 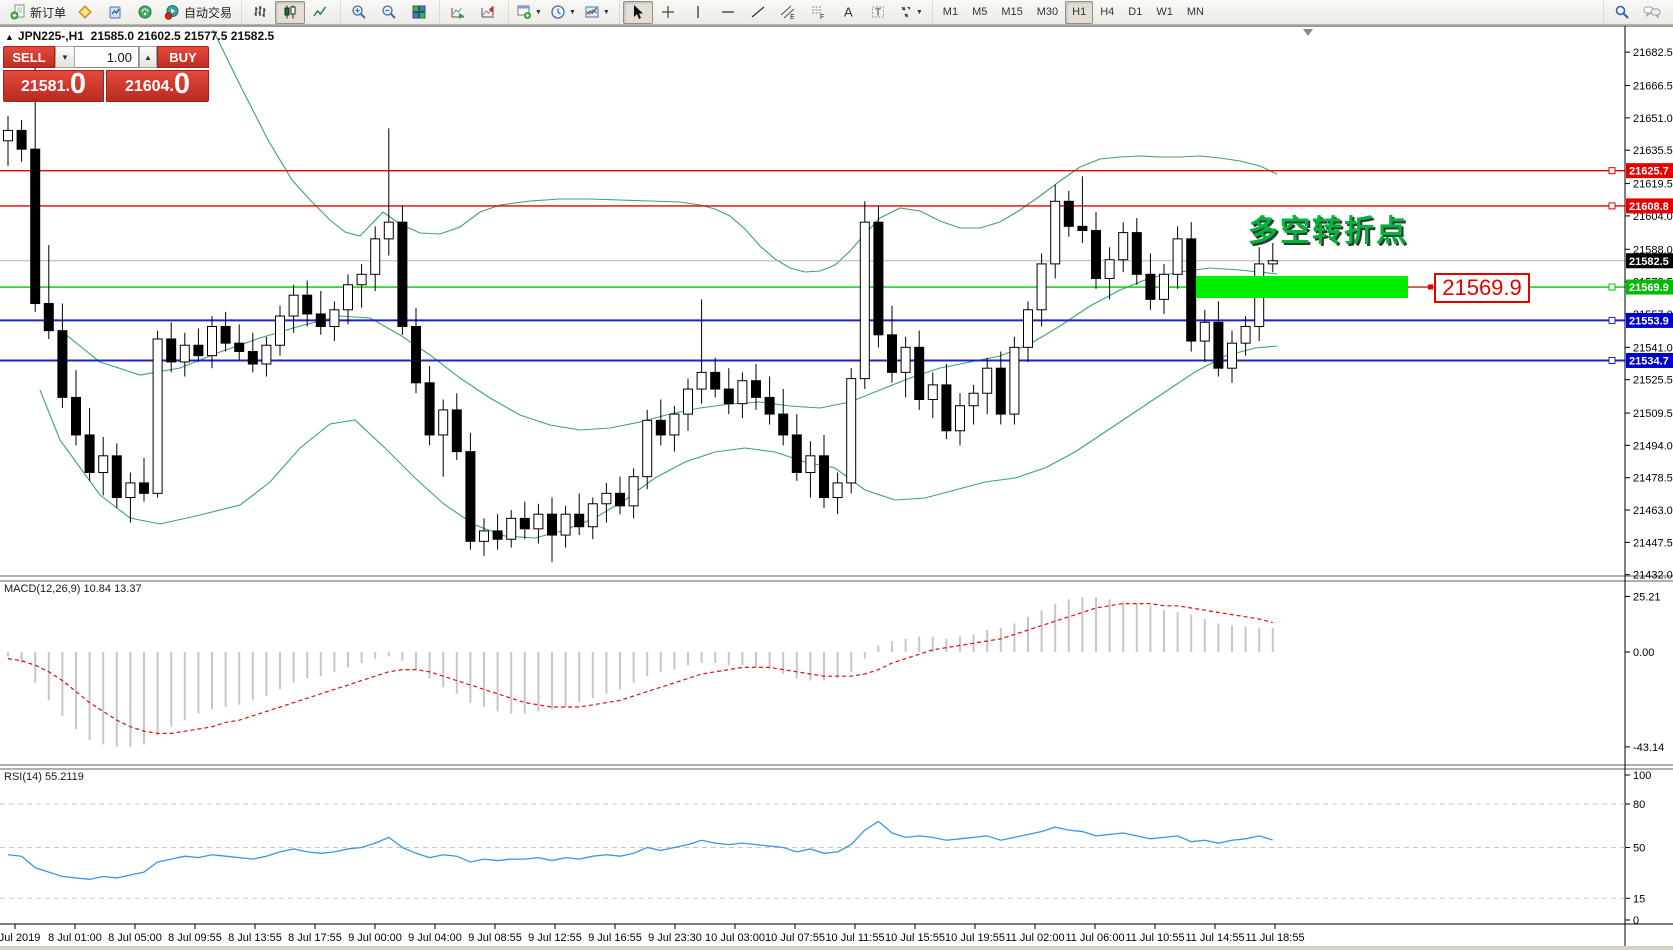 I want to click on price-tick-label: 21651.0, so click(x=1653, y=119).